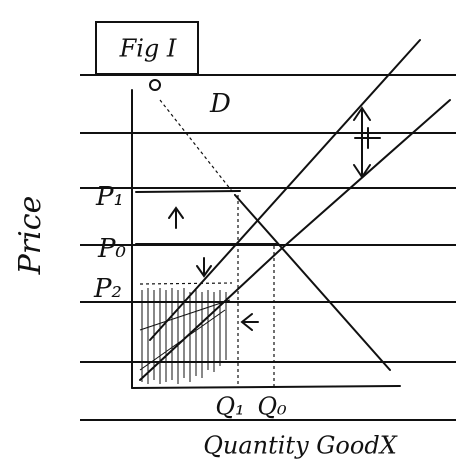 The image size is (456, 475). I want to click on tax-arrow-heads, so click(362, 142).